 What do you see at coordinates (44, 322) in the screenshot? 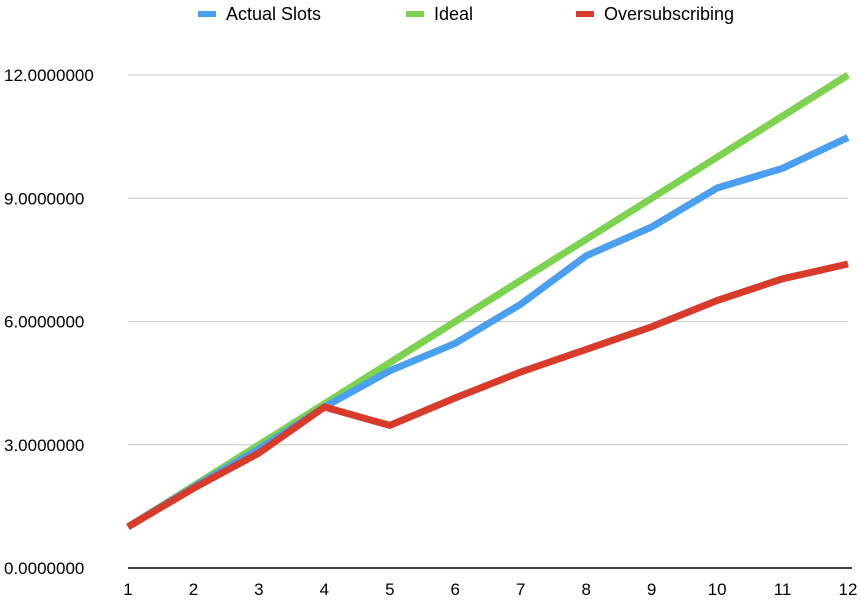
I see `y-tick-label: 6.0000000` at bounding box center [44, 322].